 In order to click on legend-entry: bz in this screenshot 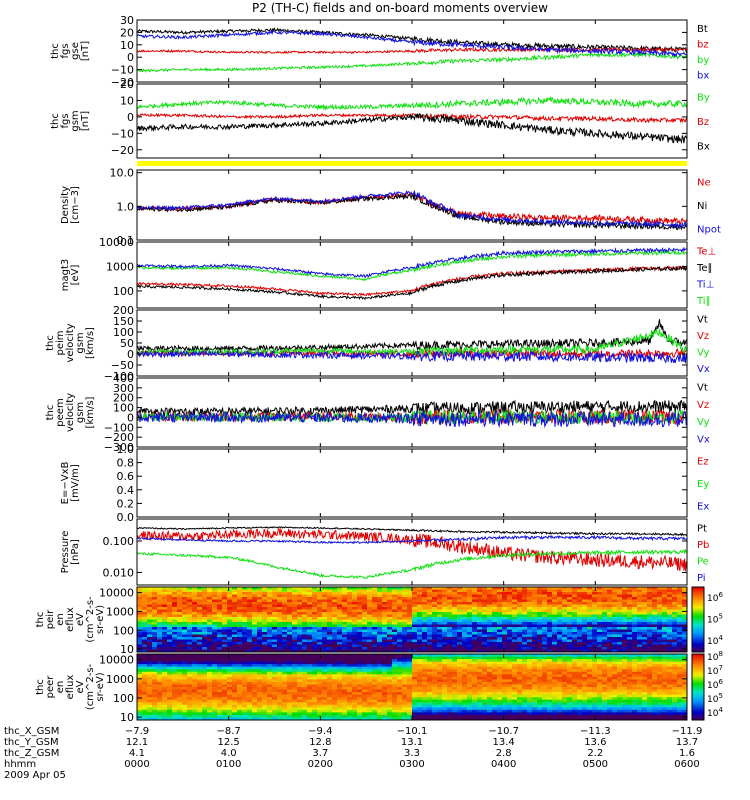, I will do `click(703, 44)`.